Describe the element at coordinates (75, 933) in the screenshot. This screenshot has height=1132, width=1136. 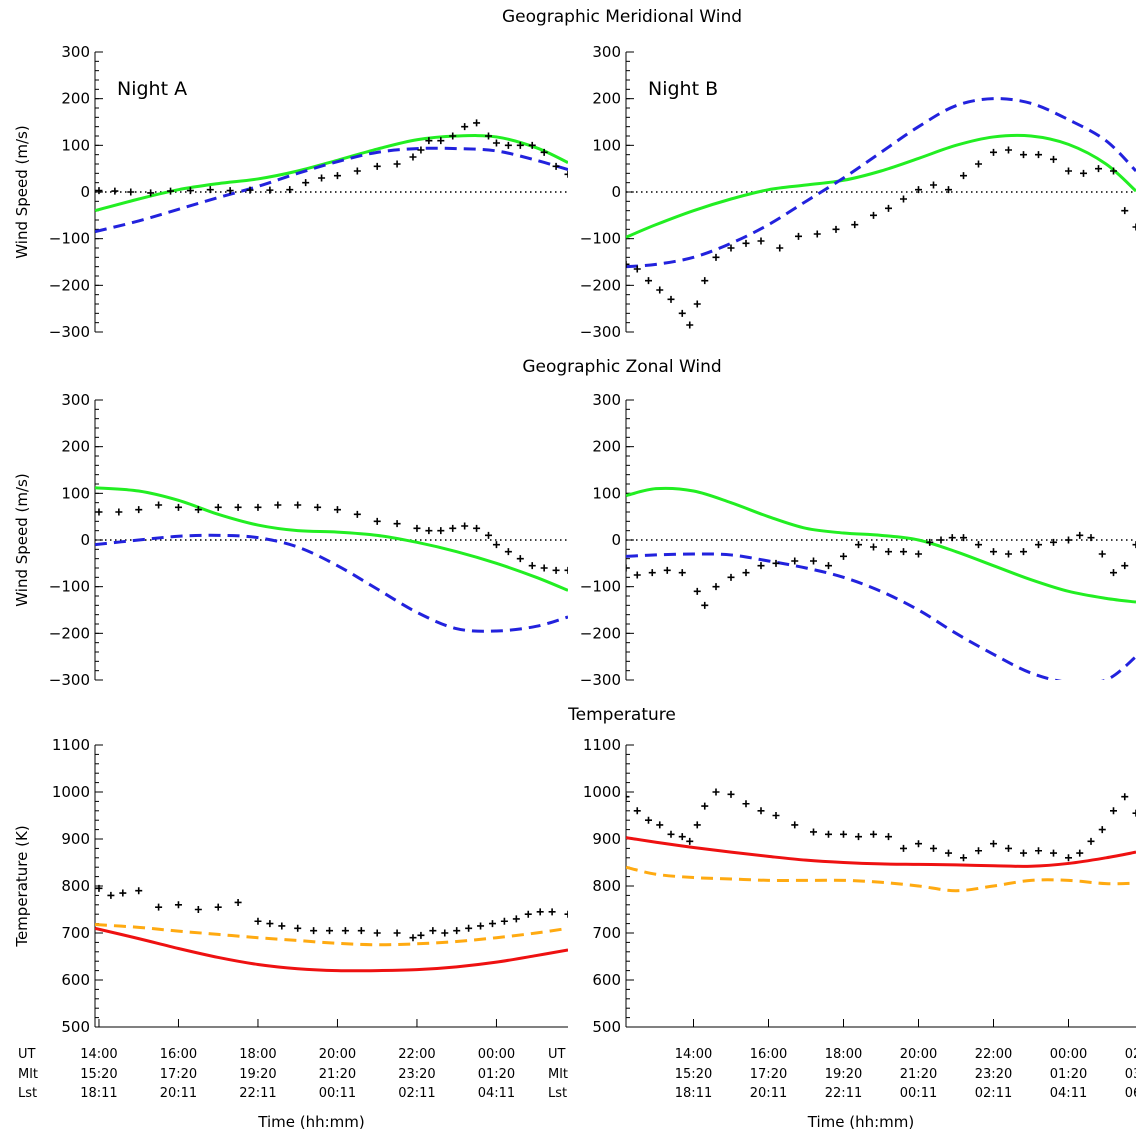
I see `y-tick-label: 700` at that location.